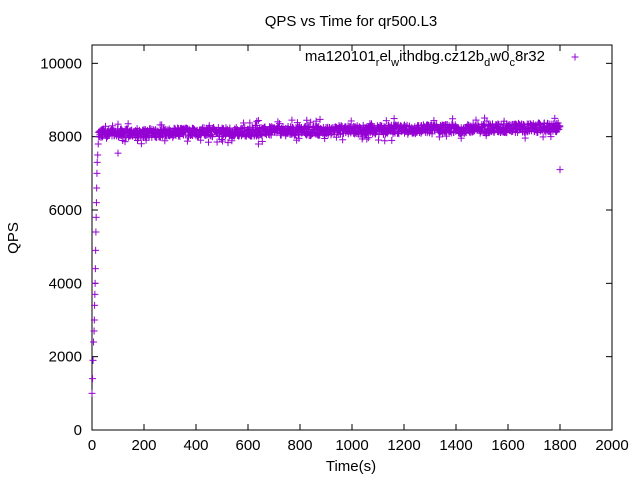 This screenshot has height=480, width=640. What do you see at coordinates (351, 21) in the screenshot?
I see `chart-title: QPS vs Time for qr500.L3` at bounding box center [351, 21].